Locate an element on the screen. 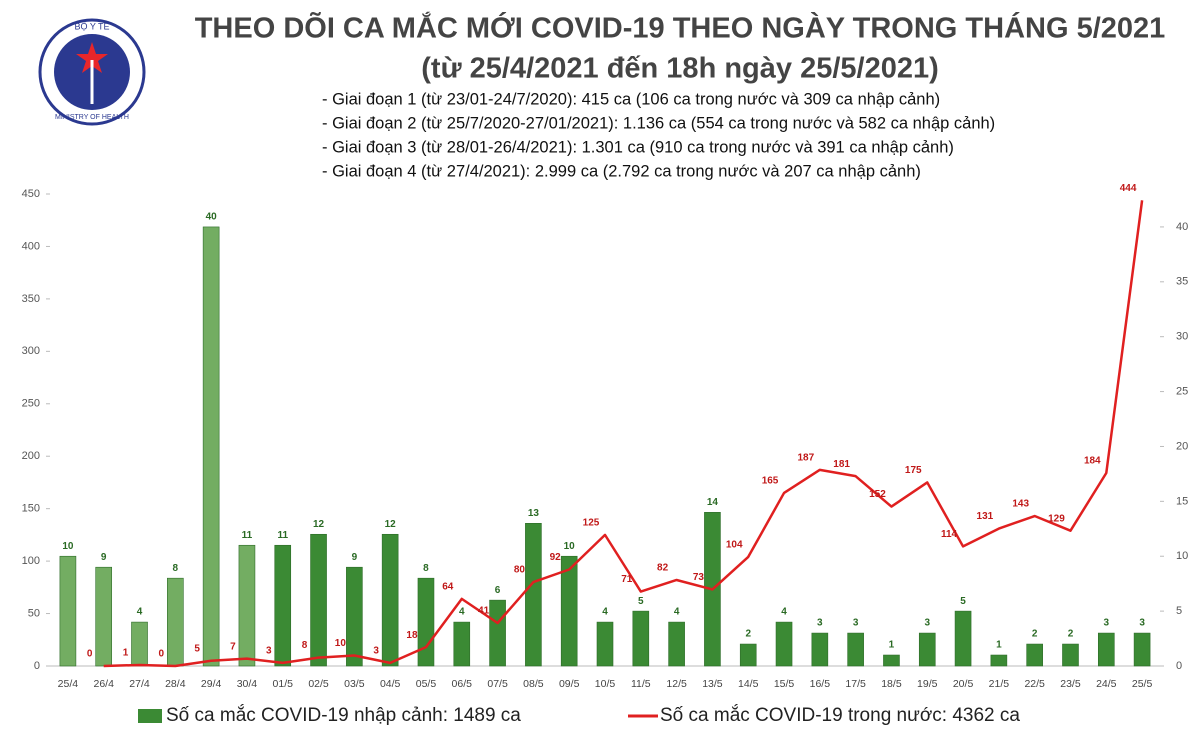 The height and width of the screenshot is (736, 1200). line-value-label: 7 is located at coordinates (233, 646).